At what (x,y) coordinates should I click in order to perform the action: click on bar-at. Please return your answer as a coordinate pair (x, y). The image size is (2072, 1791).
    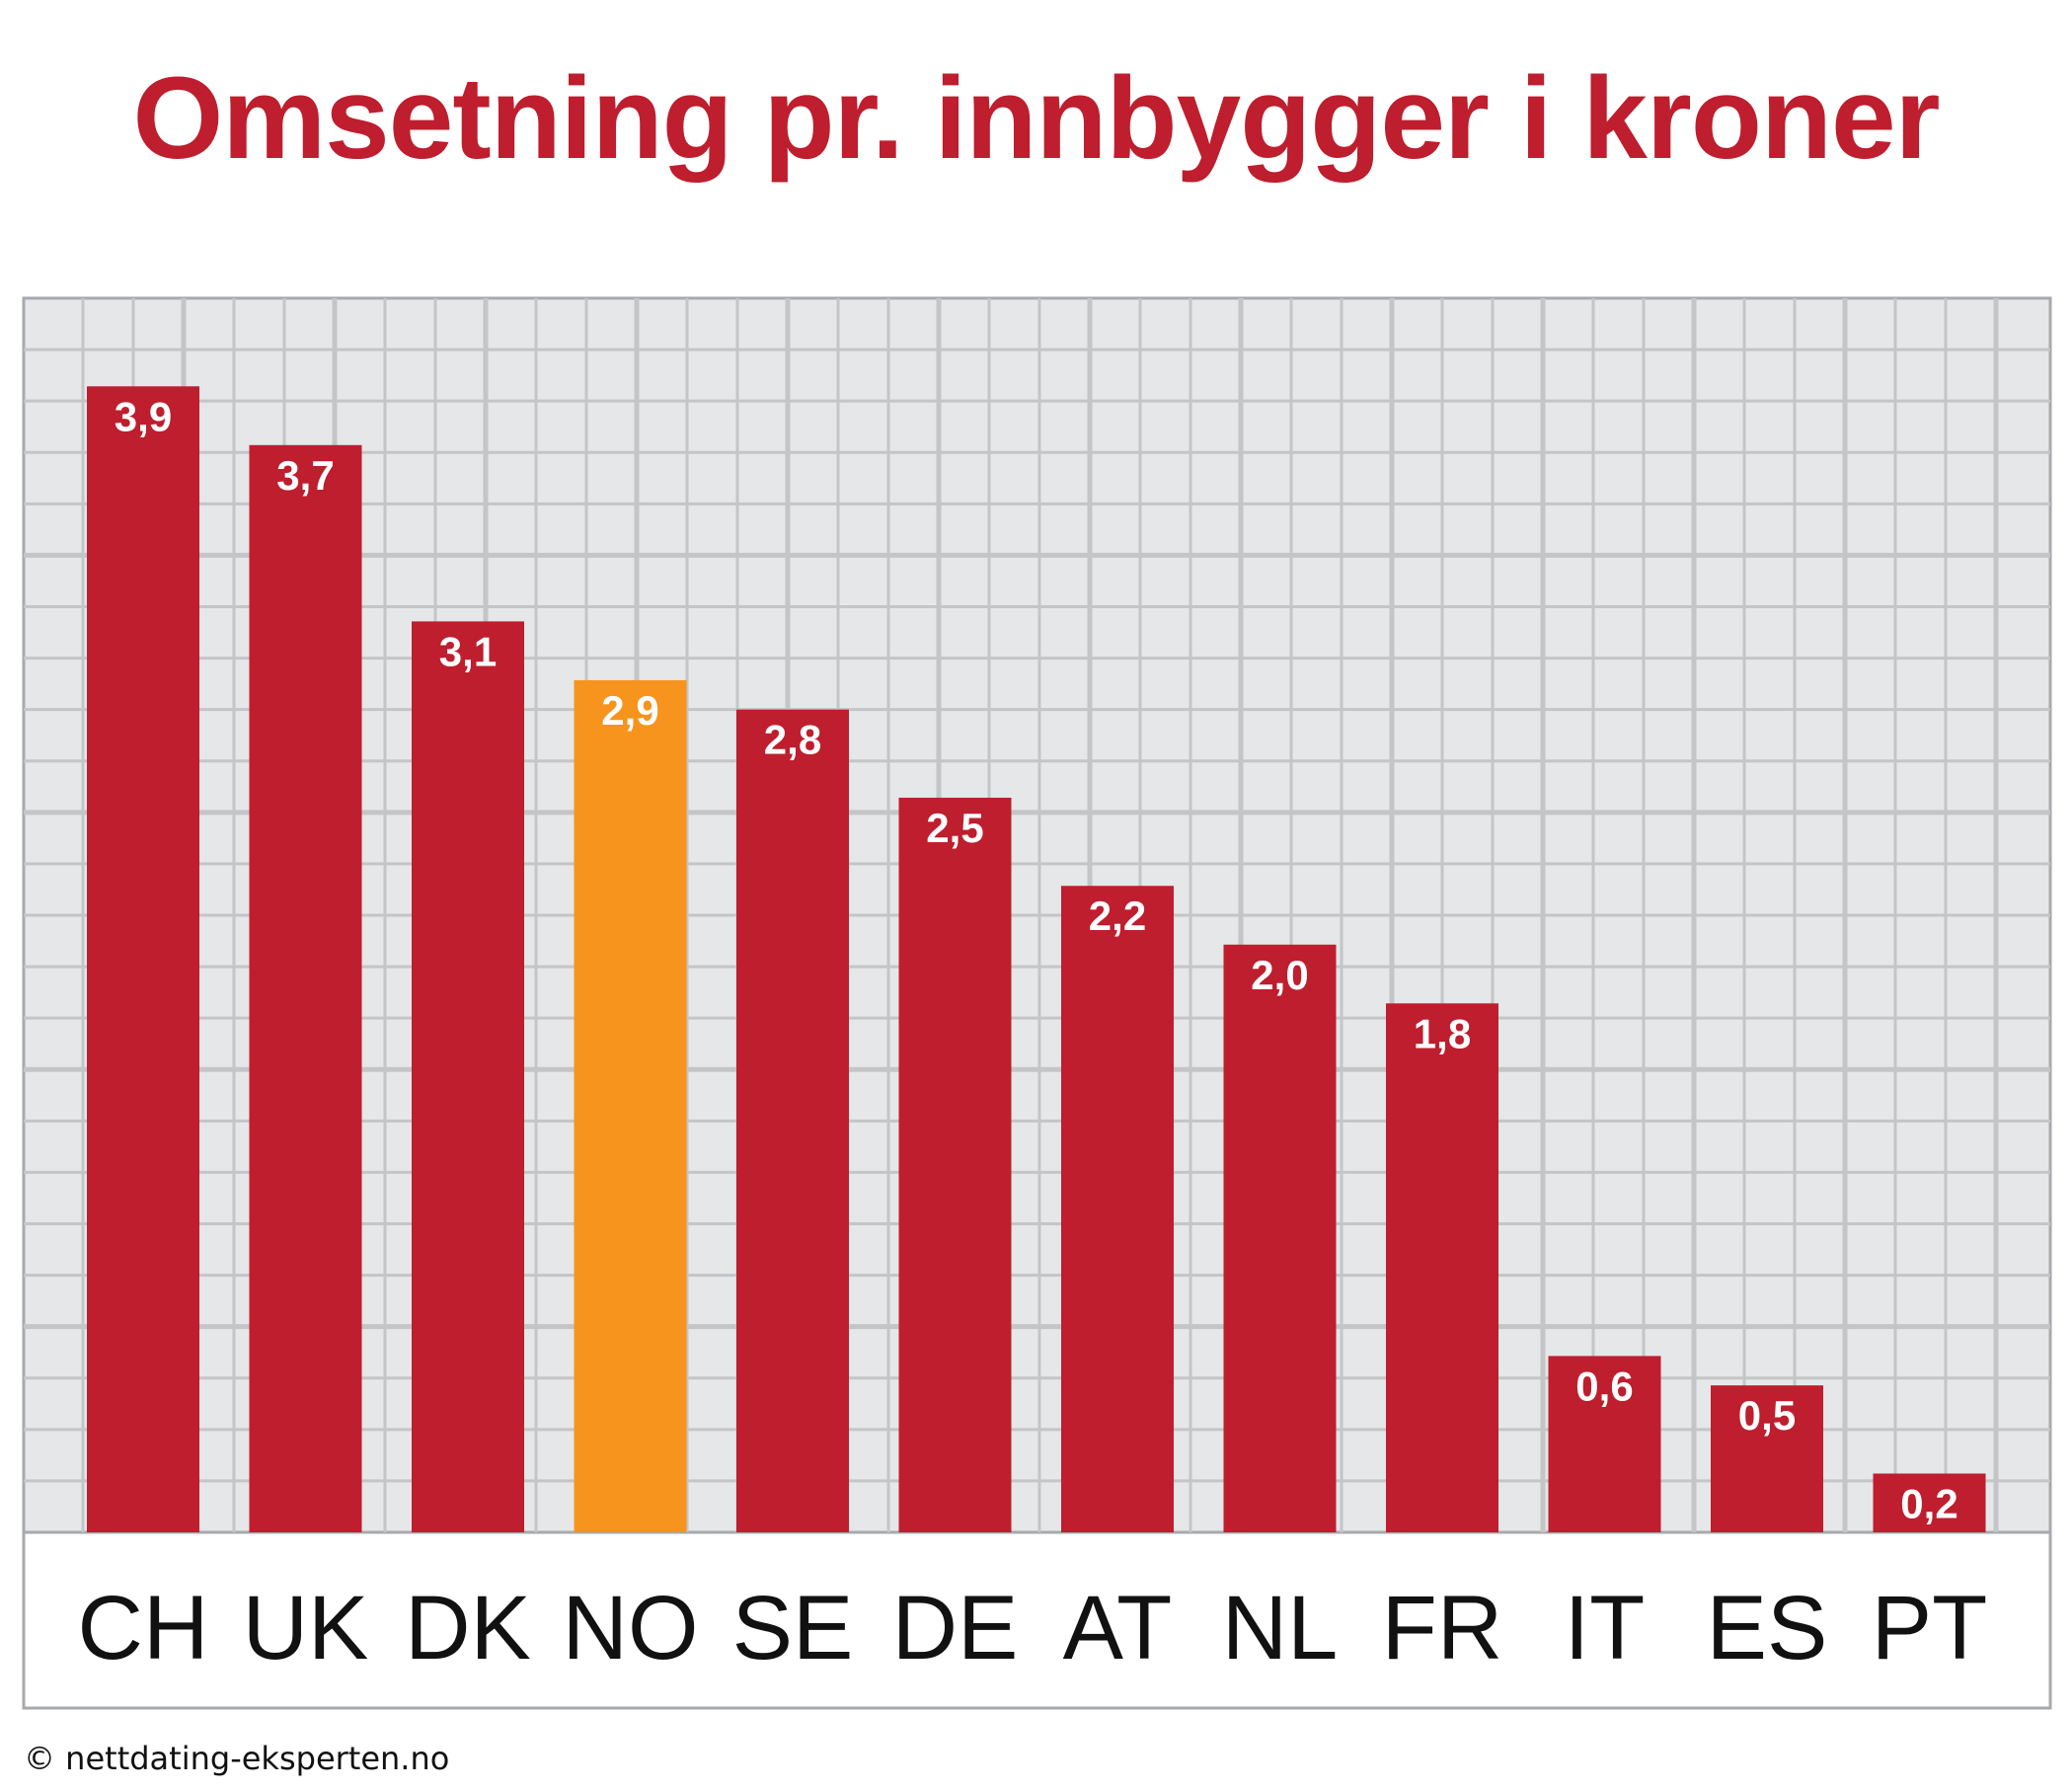
    Looking at the image, I should click on (1117, 1209).